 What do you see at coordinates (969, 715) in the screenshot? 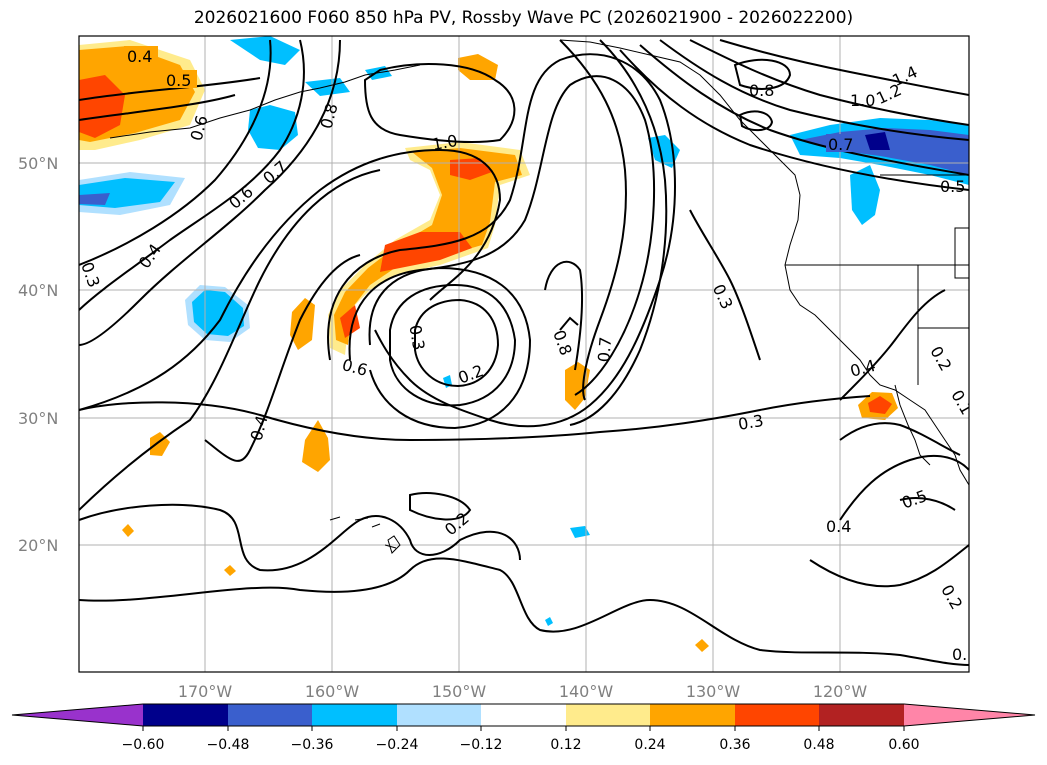
I see `colorbar-right-arrow` at bounding box center [969, 715].